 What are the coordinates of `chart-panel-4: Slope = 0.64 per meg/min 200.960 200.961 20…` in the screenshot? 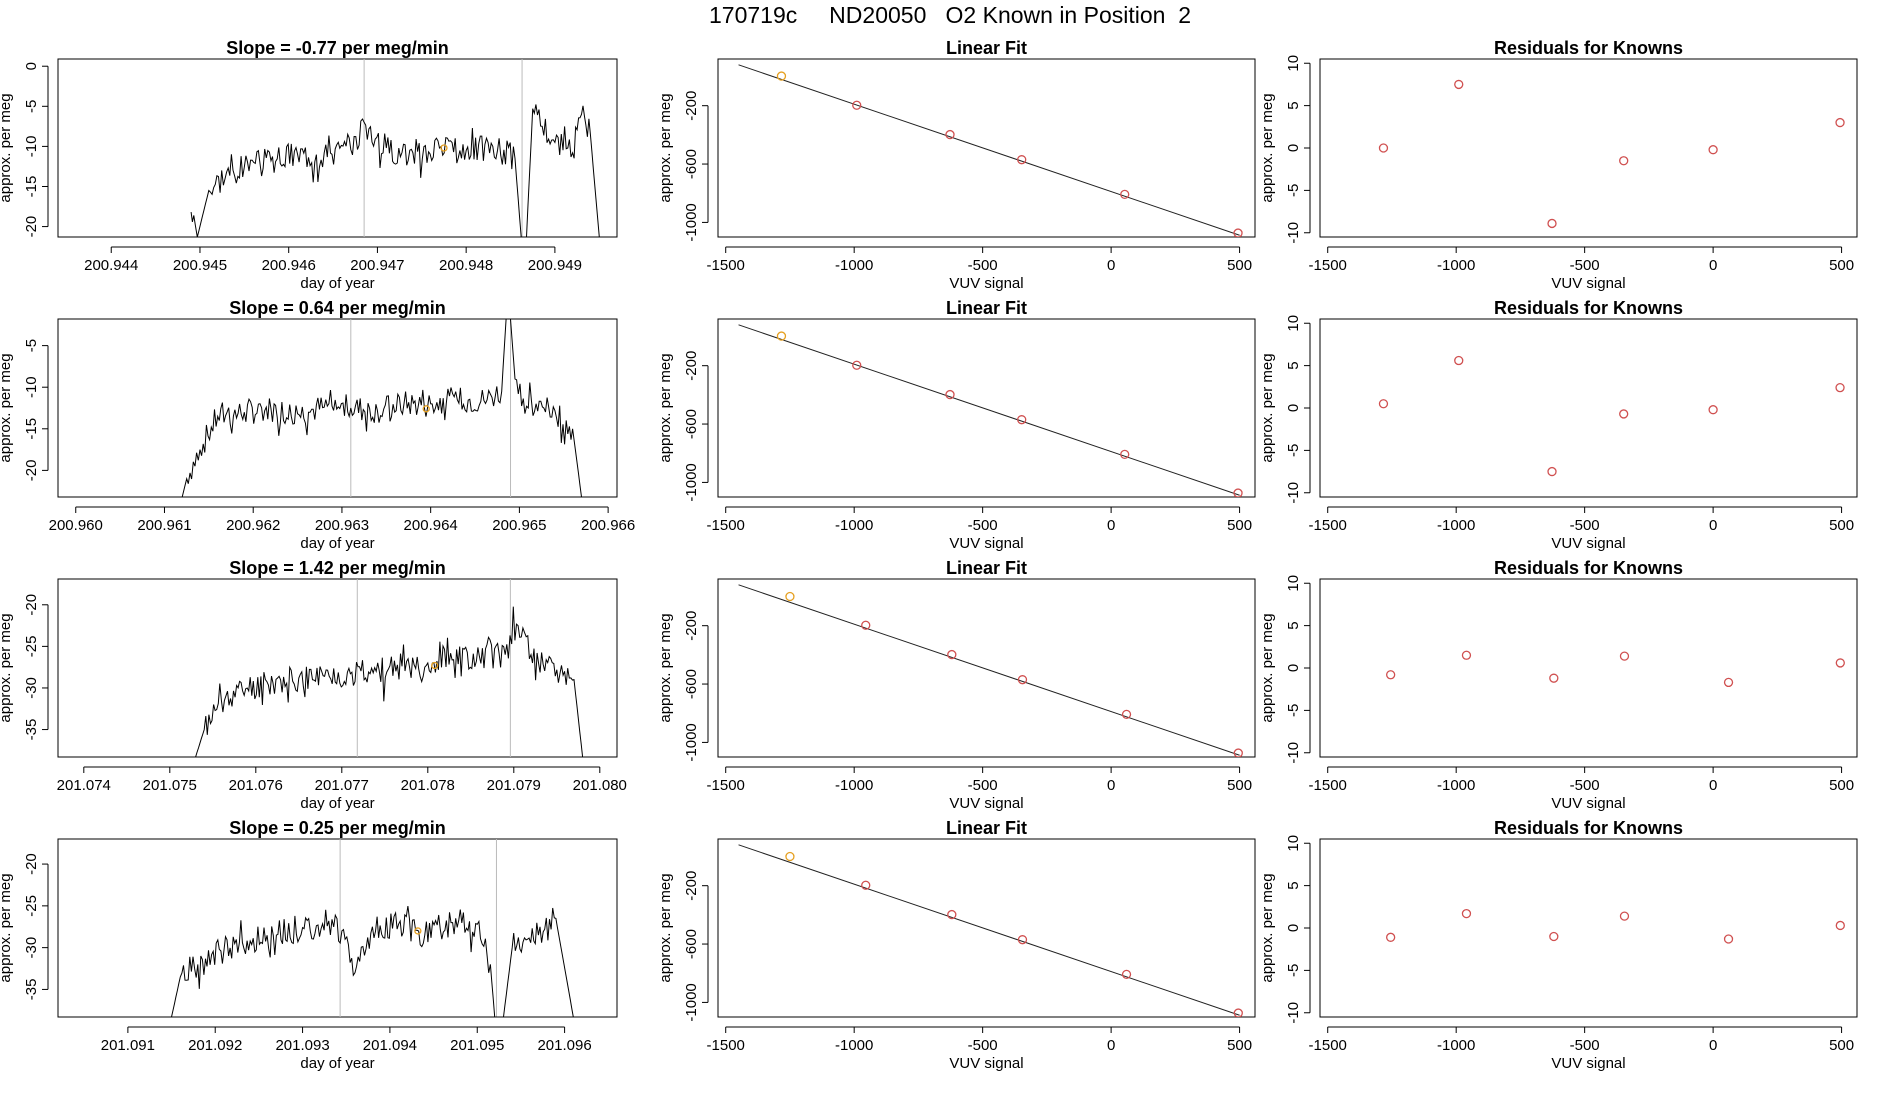 It's located at (317, 425).